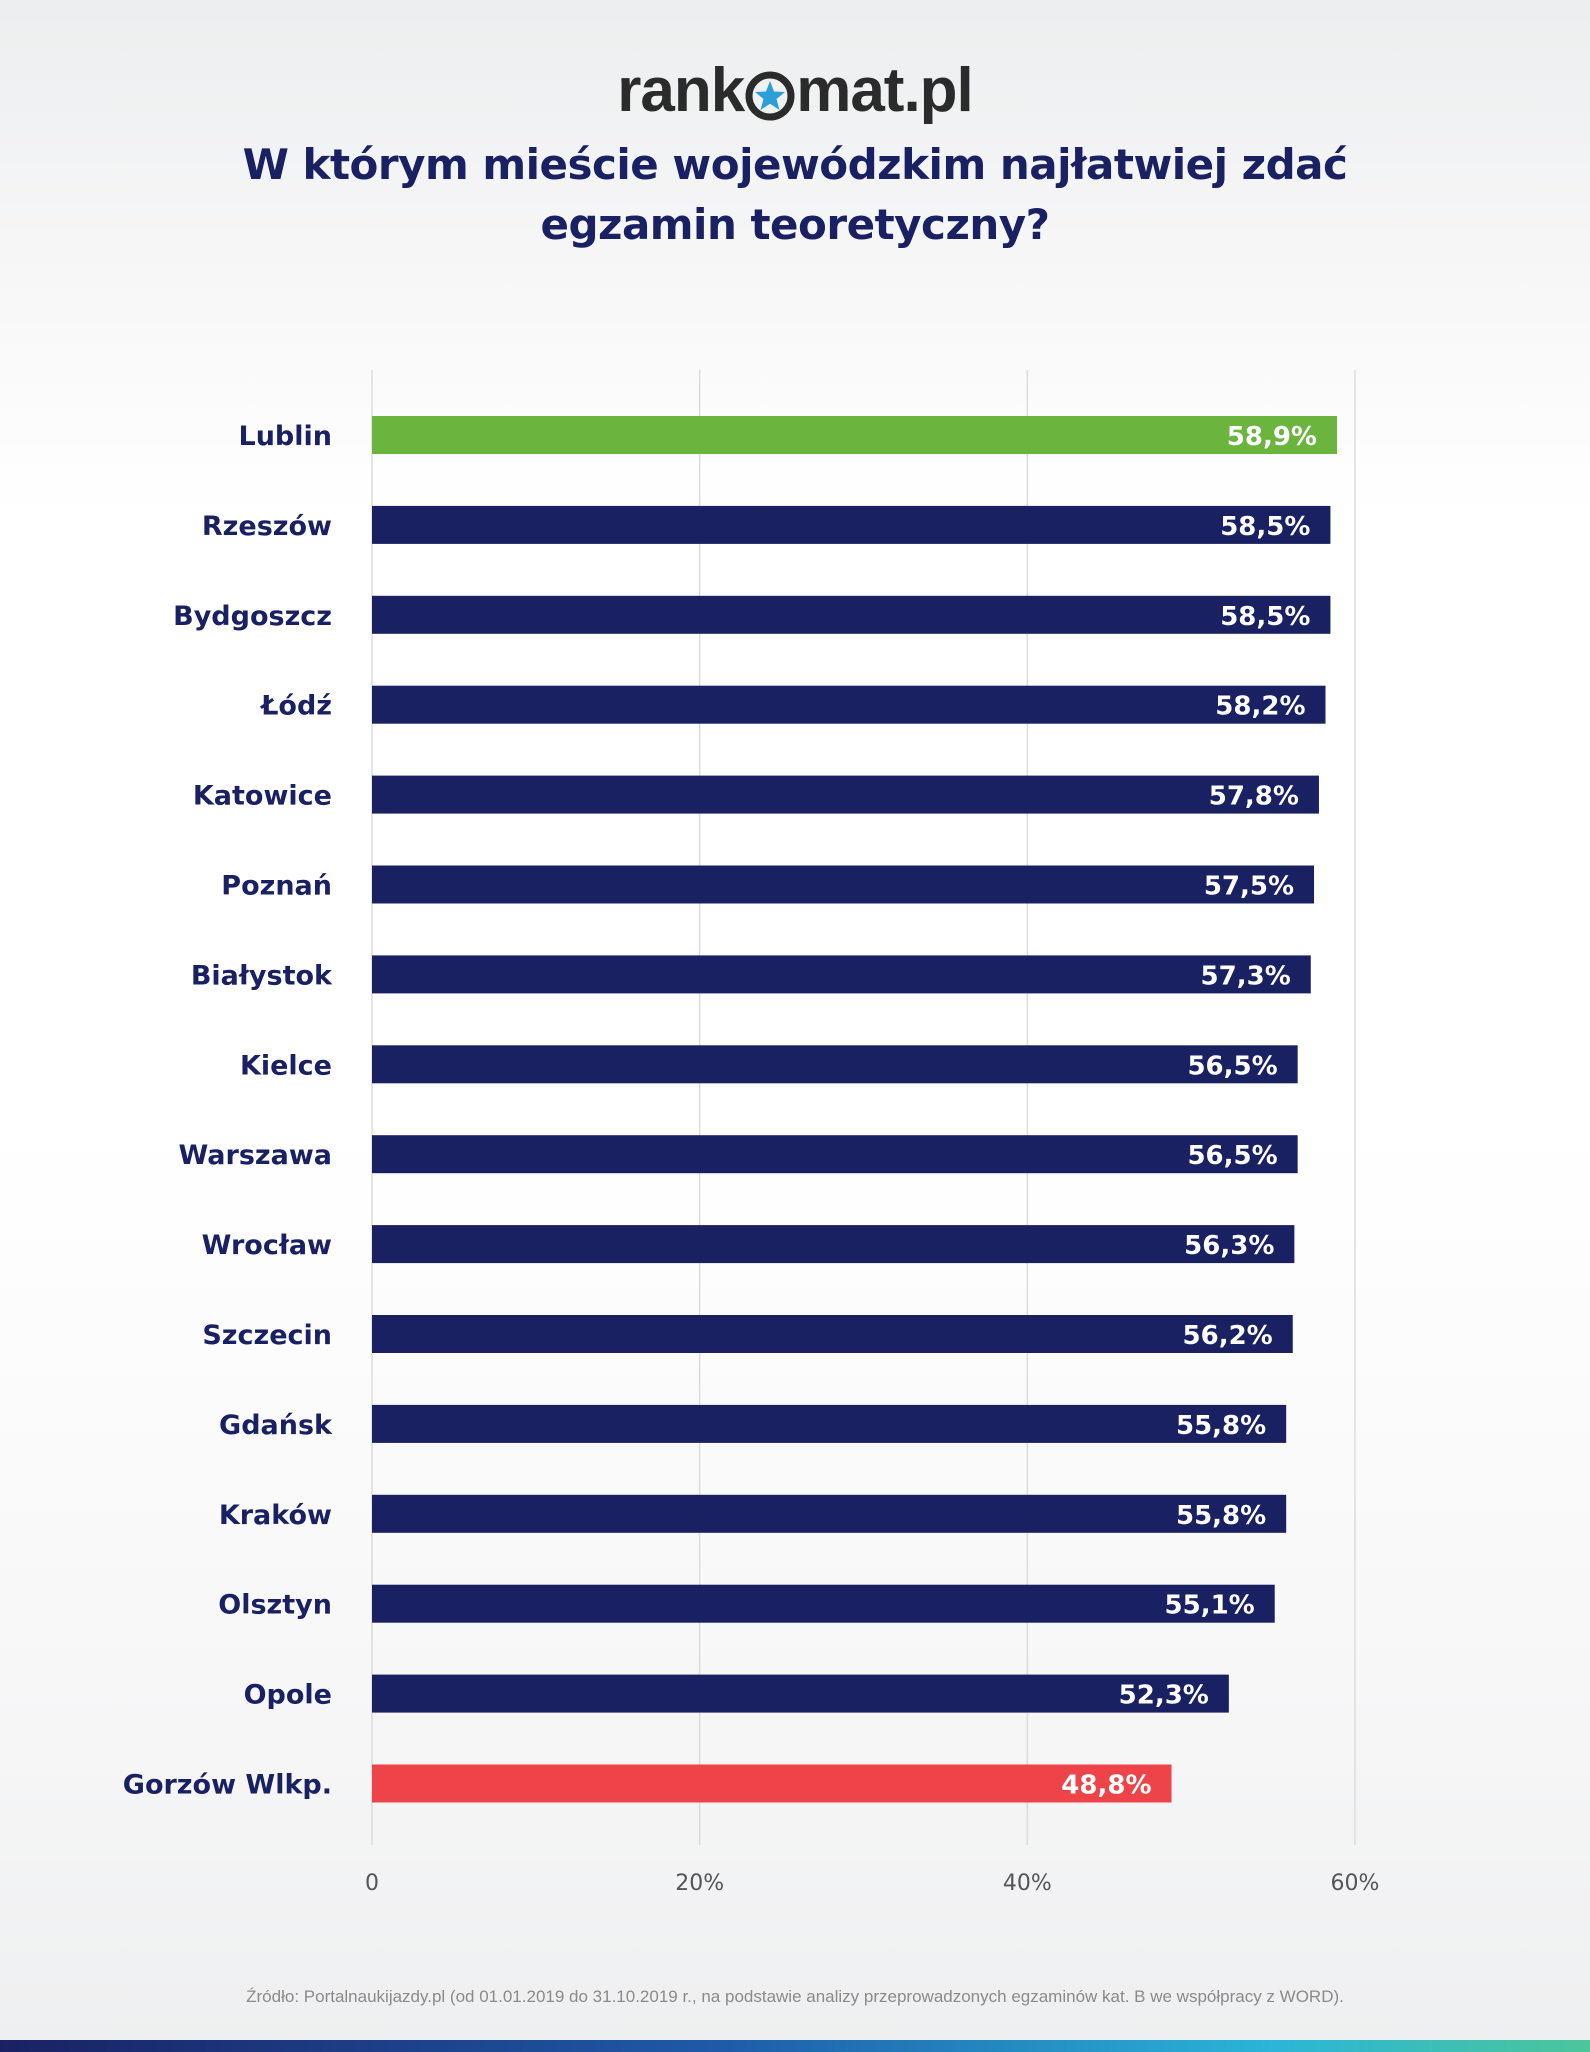  What do you see at coordinates (1246, 976) in the screenshot?
I see `bar-value-label: 57,3%` at bounding box center [1246, 976].